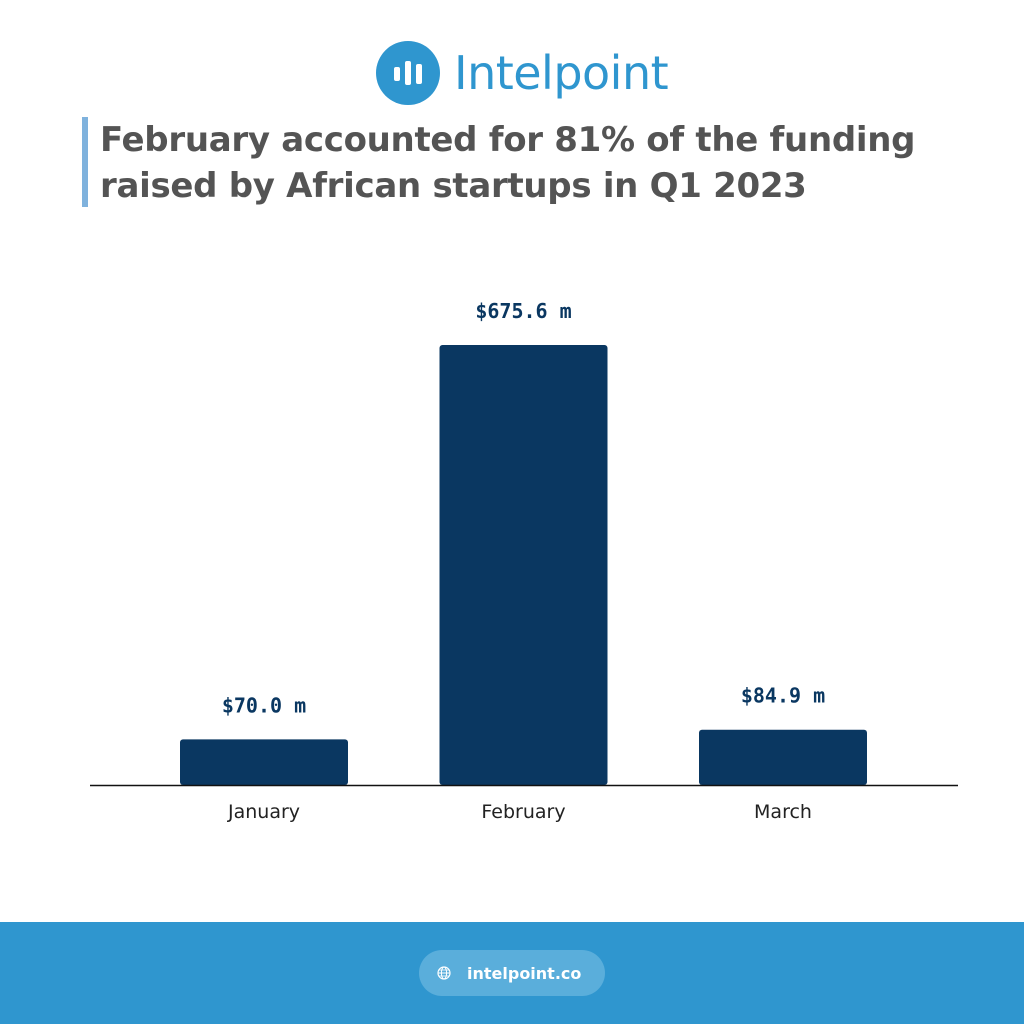  What do you see at coordinates (523, 565) in the screenshot?
I see `bar-february` at bounding box center [523, 565].